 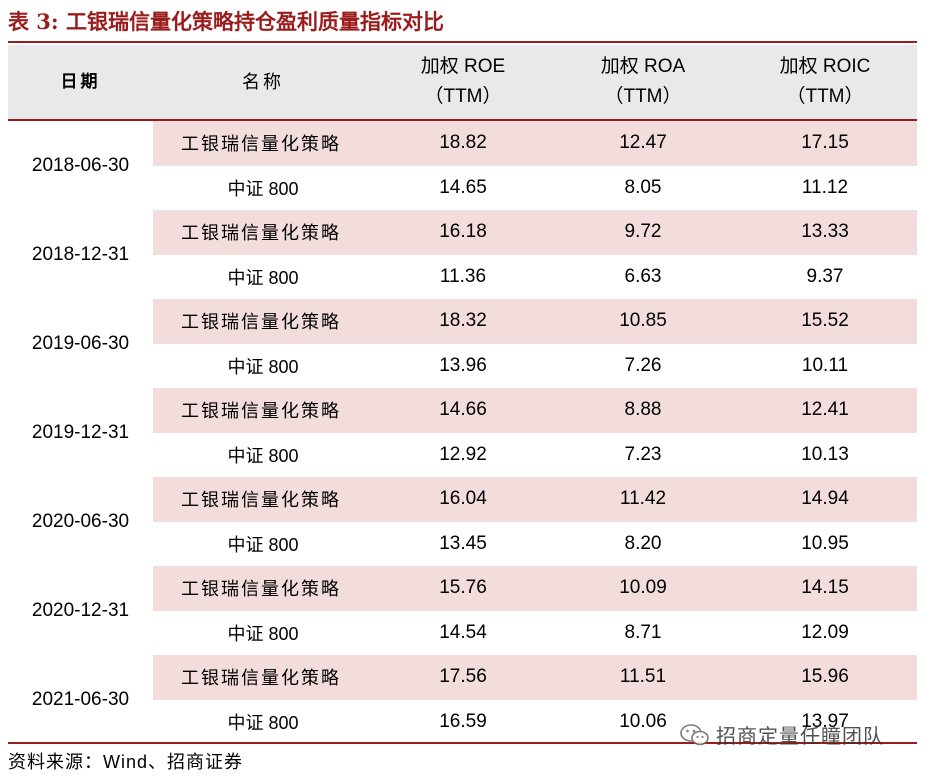 I want to click on header-roic: 加权 ROIC （TTM）, so click(x=825, y=82).